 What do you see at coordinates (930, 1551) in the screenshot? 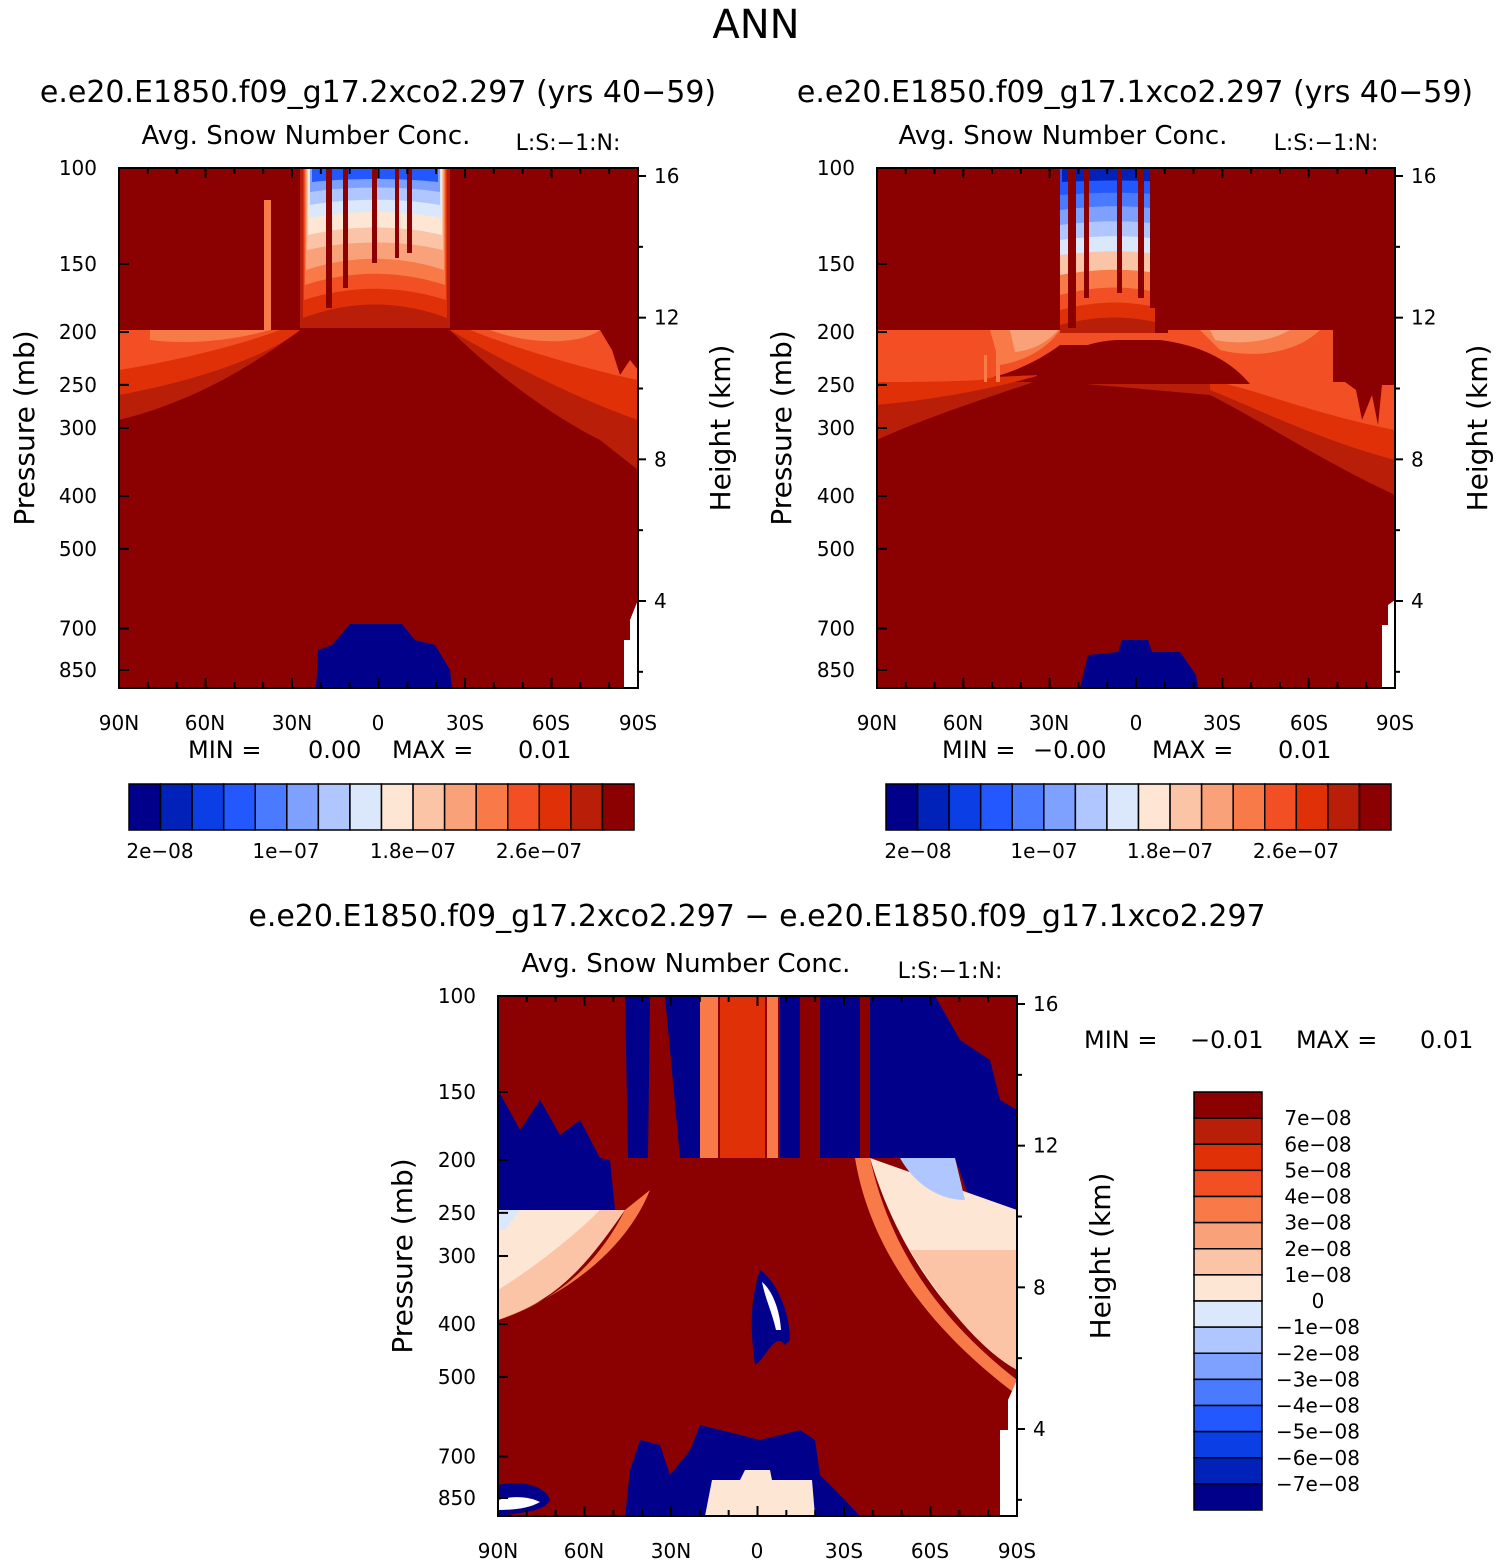
I see `x-tick-label: 60S` at bounding box center [930, 1551].